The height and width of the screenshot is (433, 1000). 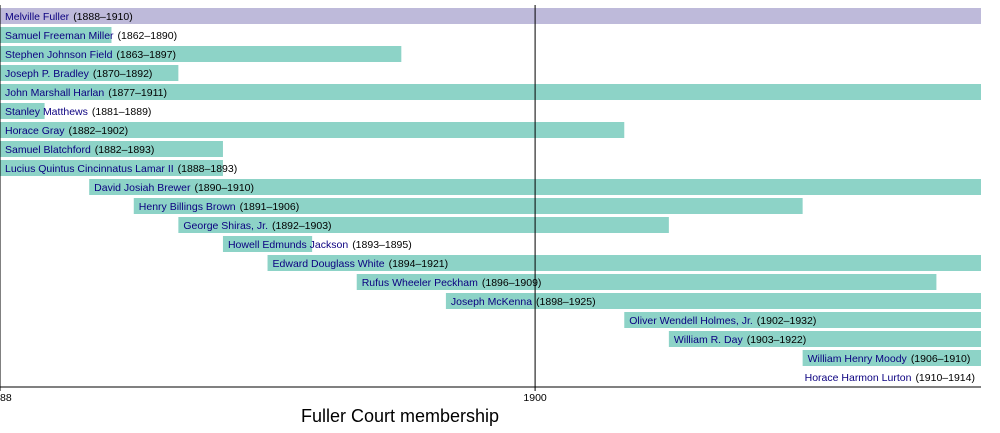 I want to click on justice-years: (1906–1910), so click(x=941, y=359).